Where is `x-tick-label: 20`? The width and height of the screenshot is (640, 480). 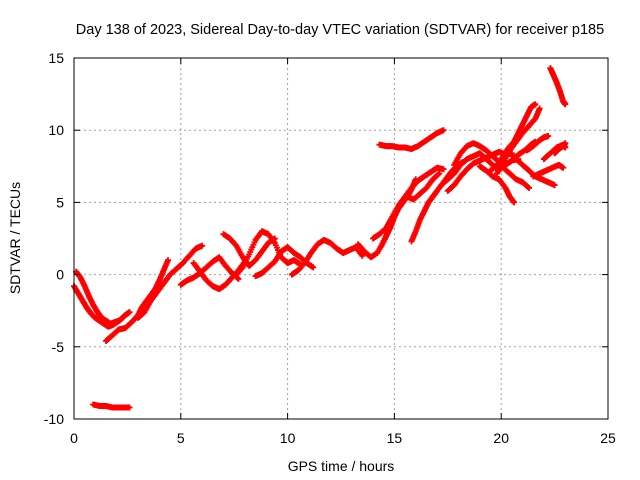 x-tick-label: 20 is located at coordinates (501, 438).